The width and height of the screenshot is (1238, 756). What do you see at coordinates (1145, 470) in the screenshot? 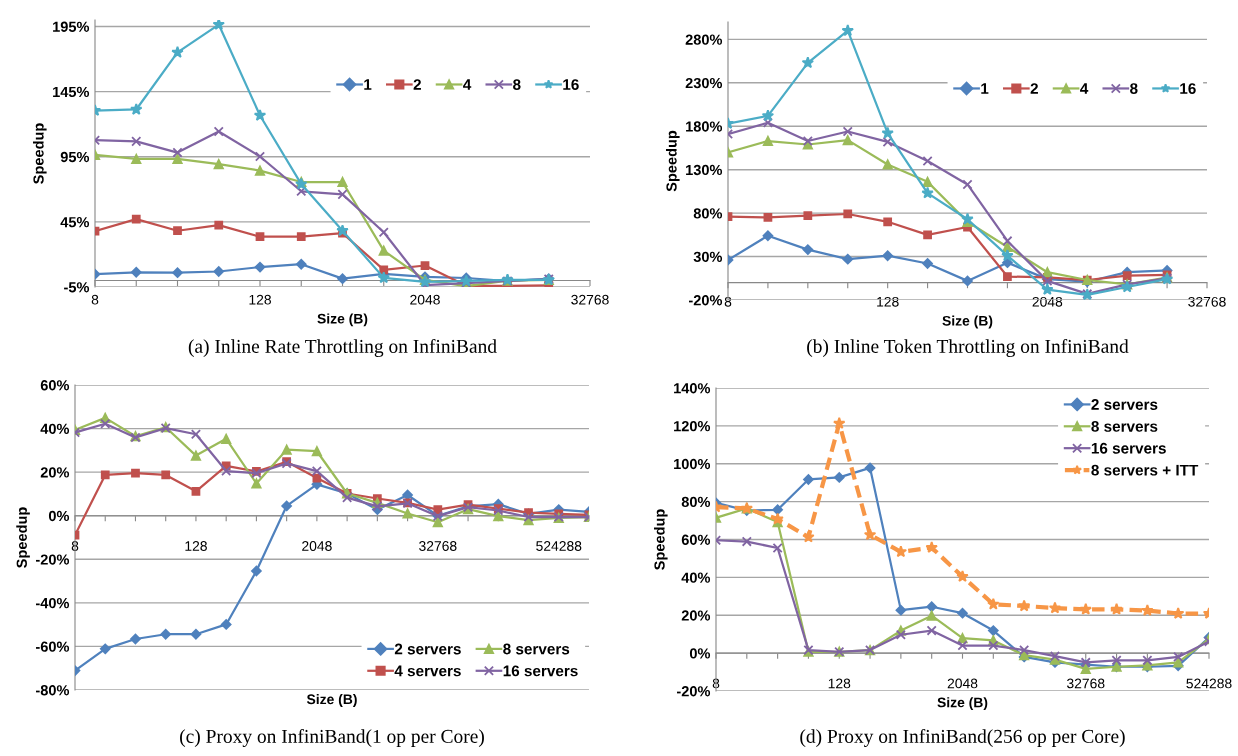
I see `legend-label: 8 servers + ITT` at bounding box center [1145, 470].